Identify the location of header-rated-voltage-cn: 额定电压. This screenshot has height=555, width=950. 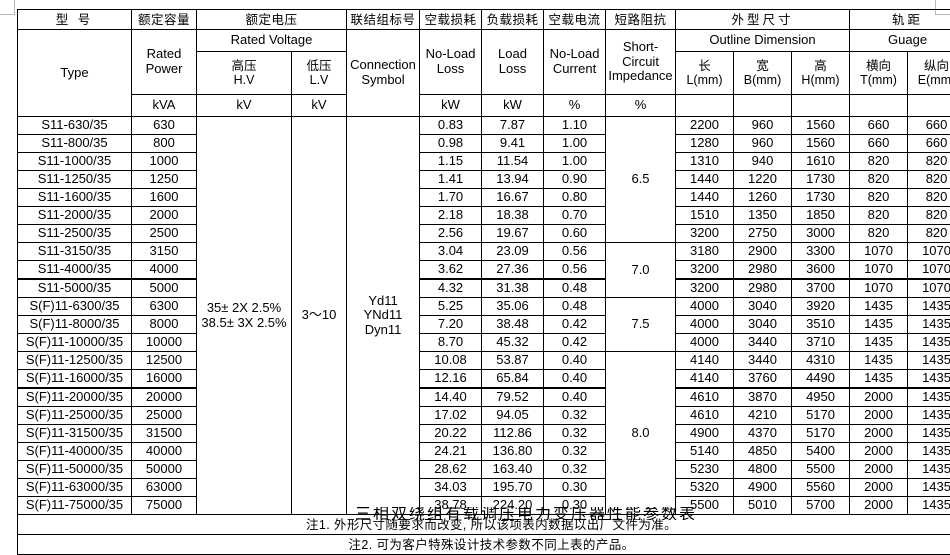
(272, 20).